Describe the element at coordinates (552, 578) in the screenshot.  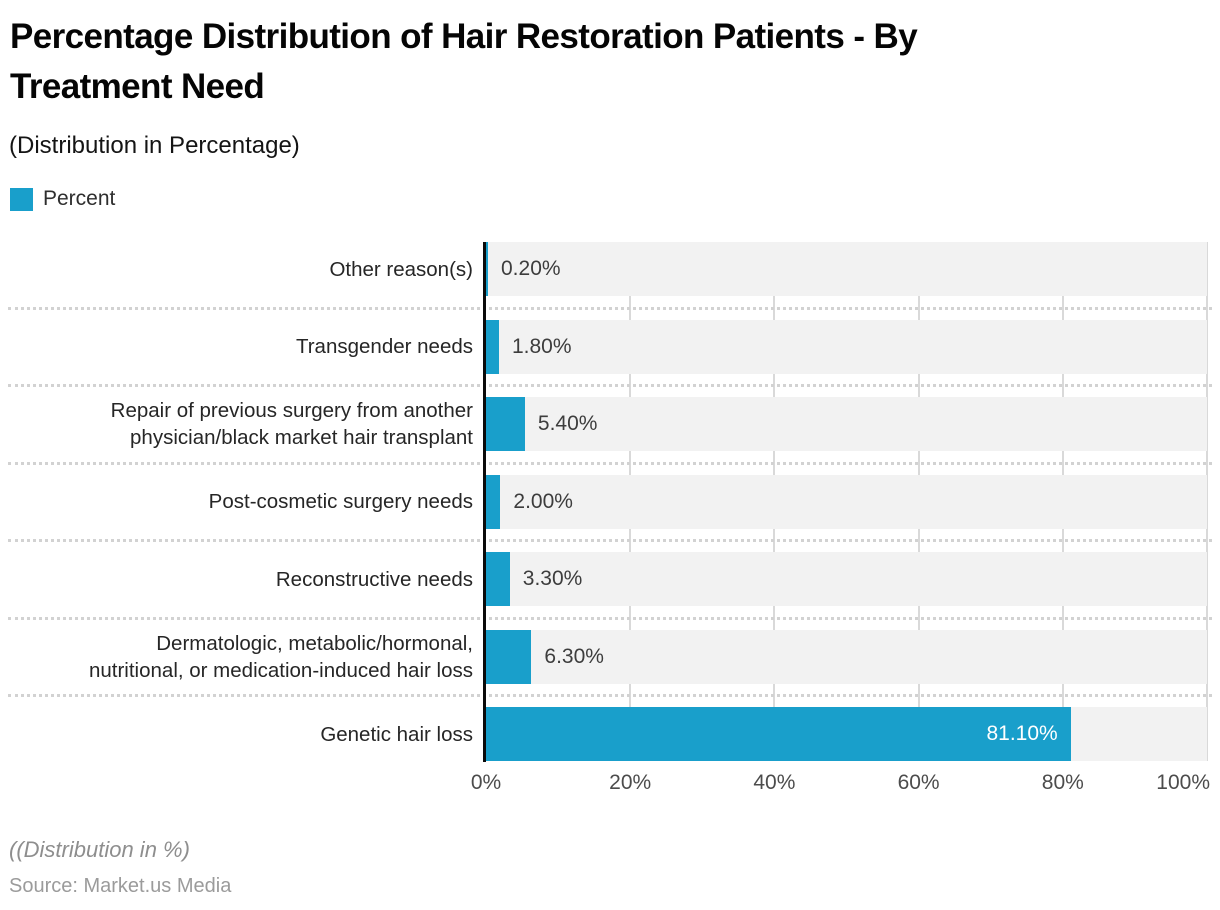
I see `bar-value-label: 3.30%` at that location.